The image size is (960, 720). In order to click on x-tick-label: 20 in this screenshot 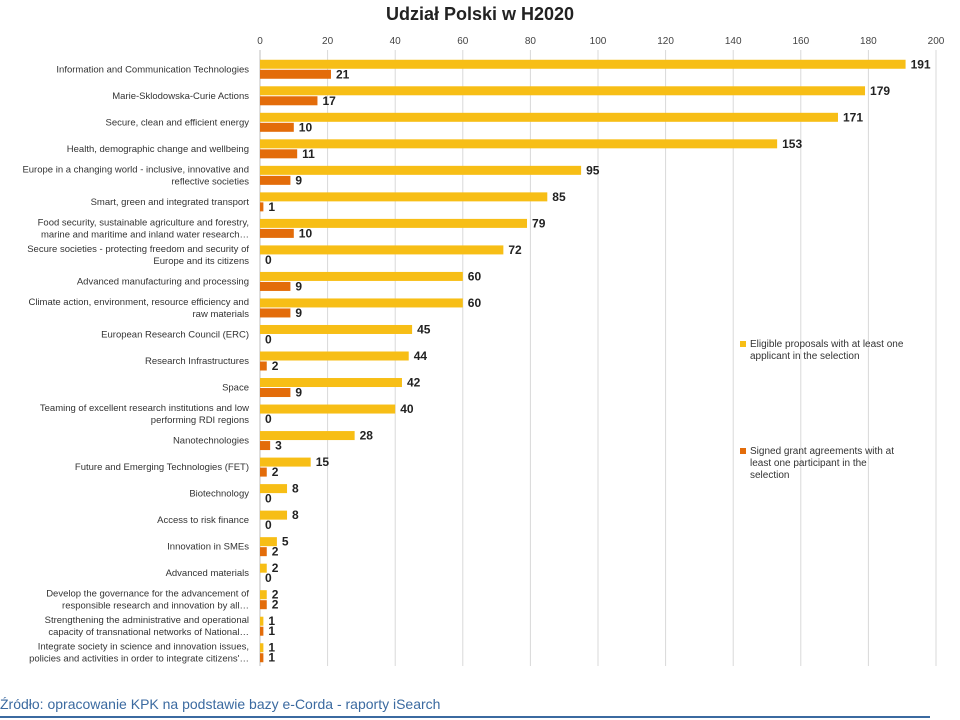, I will do `click(328, 41)`.